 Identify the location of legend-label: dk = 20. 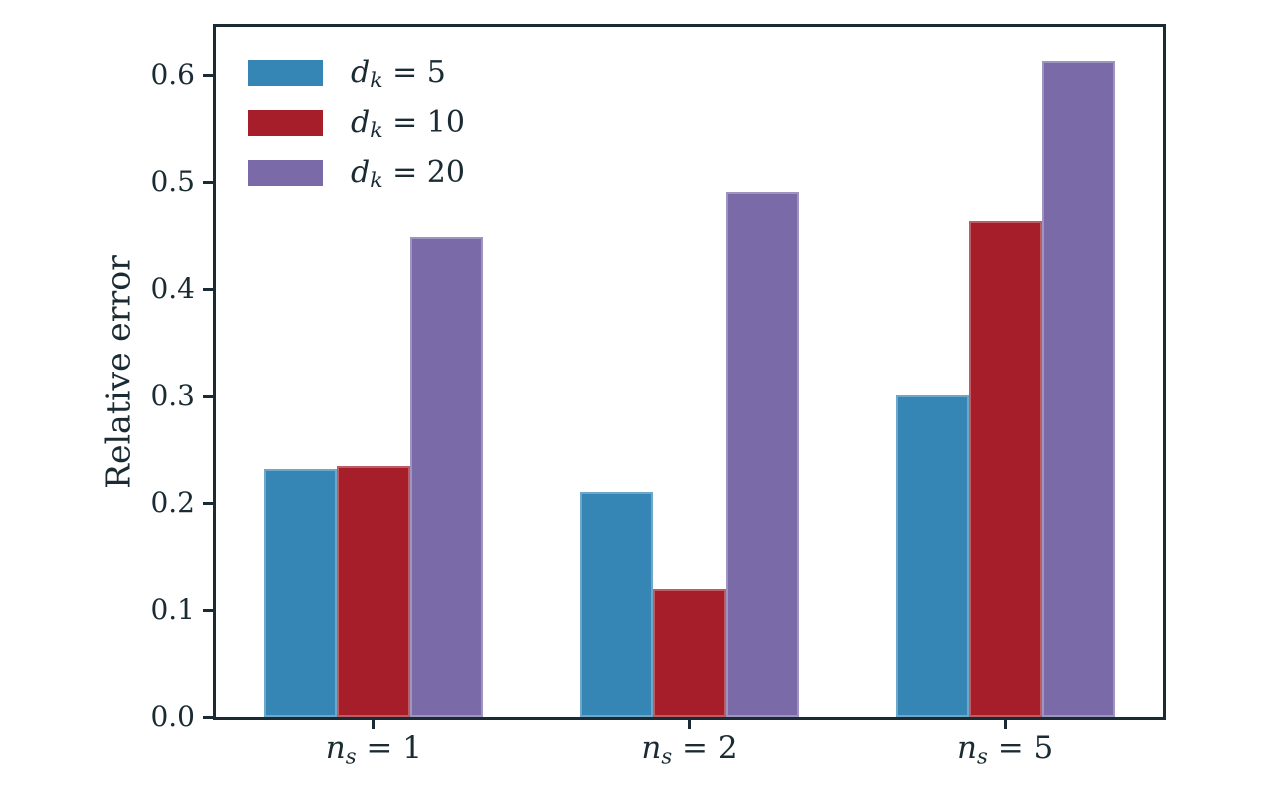
(408, 173).